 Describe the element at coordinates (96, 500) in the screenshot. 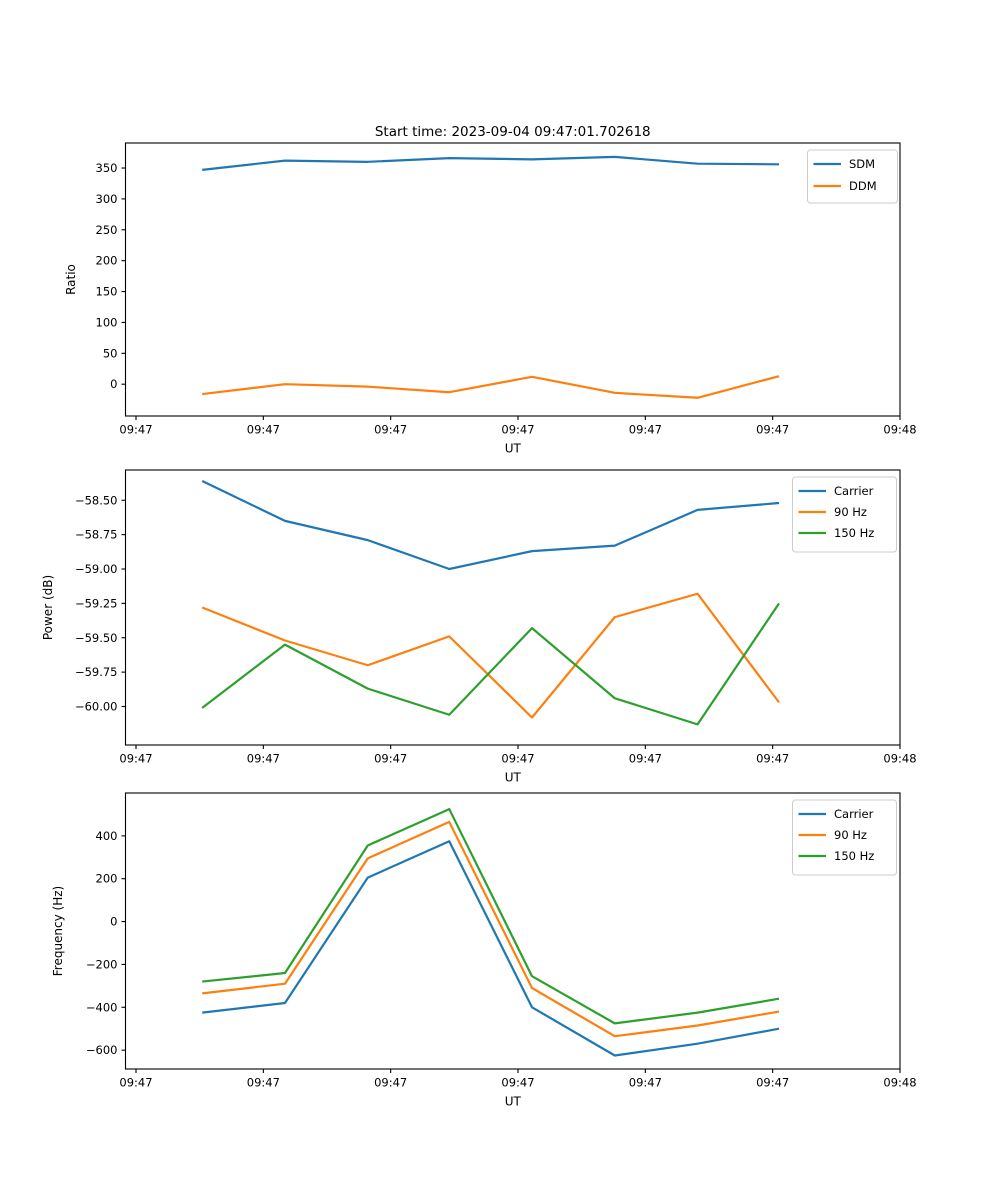

I see `plot1-y-tick-label: −58.50` at that location.